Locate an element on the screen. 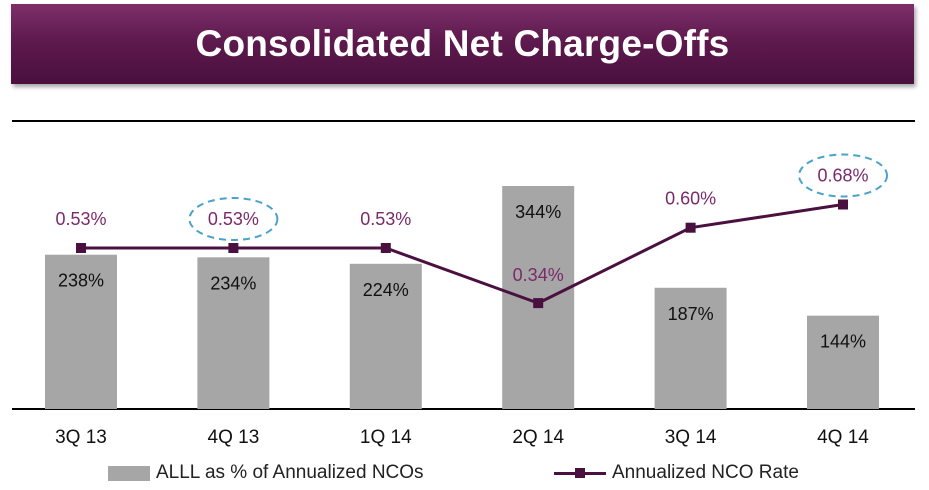 The height and width of the screenshot is (490, 929). page-title: Consolidated Net Charge-Offs is located at coordinates (462, 43).